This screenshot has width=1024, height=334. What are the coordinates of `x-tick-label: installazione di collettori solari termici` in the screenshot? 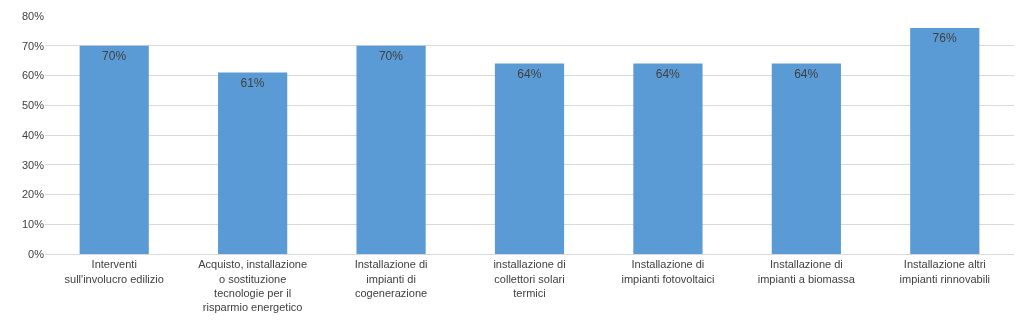 It's located at (529, 278).